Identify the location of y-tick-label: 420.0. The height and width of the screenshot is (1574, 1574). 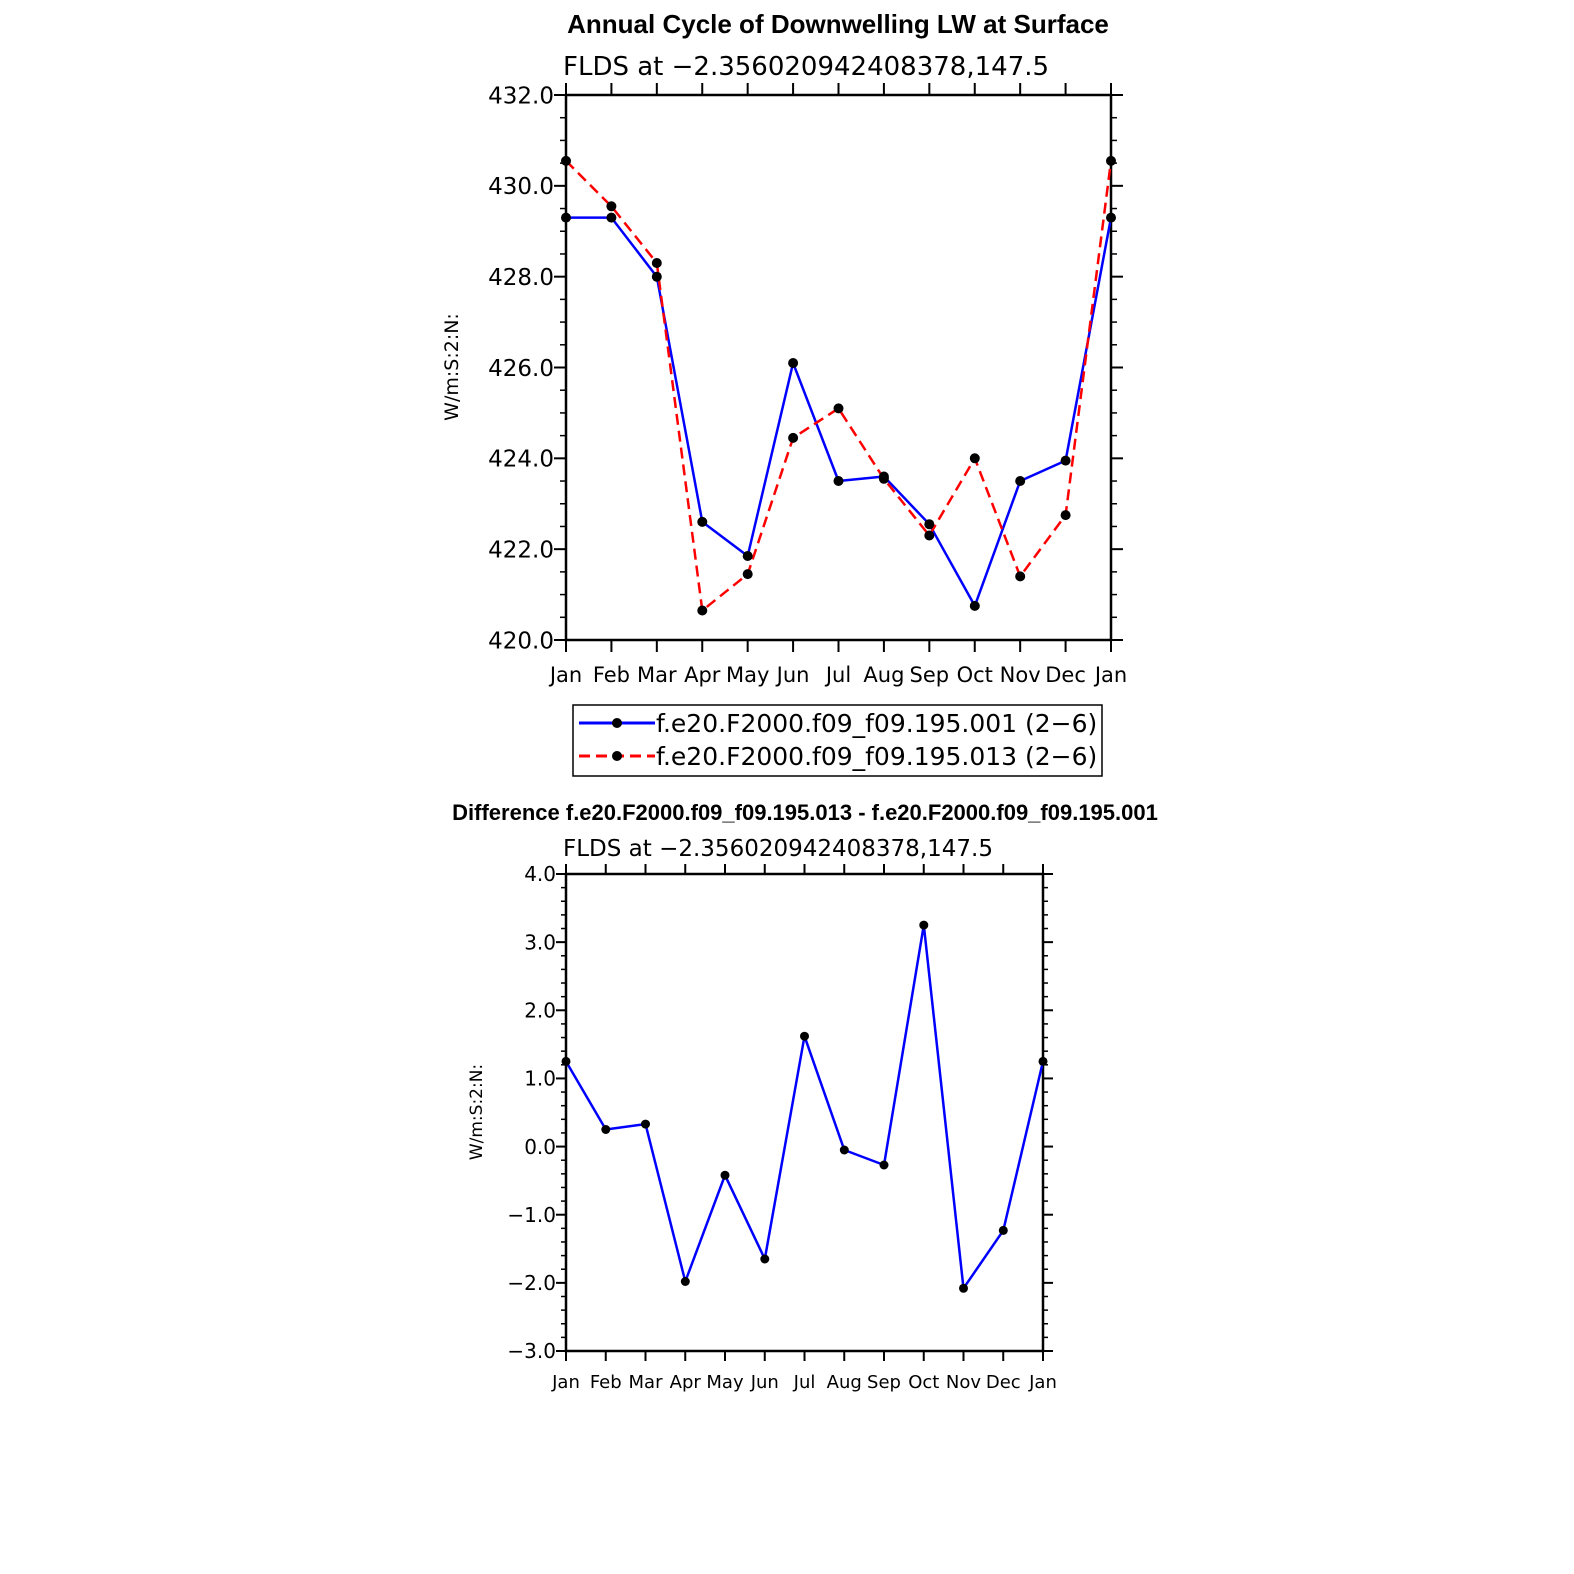
(521, 641).